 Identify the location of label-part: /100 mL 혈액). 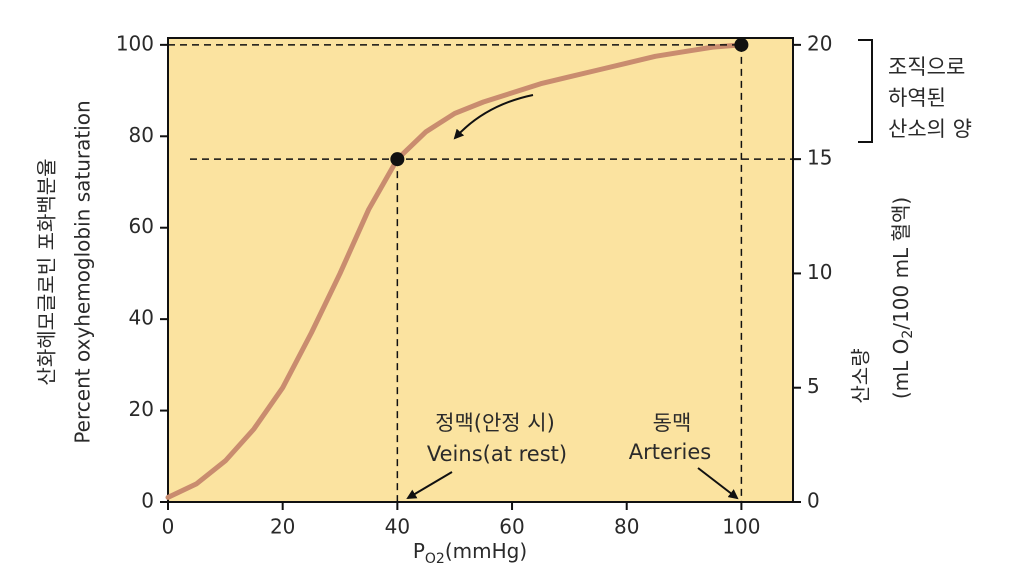
(901, 263).